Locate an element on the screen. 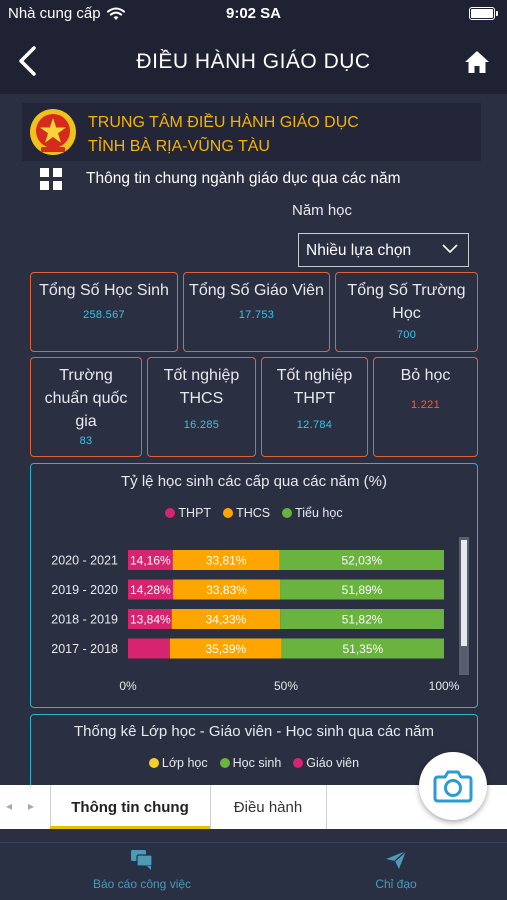  camera-icon is located at coordinates (453, 786).